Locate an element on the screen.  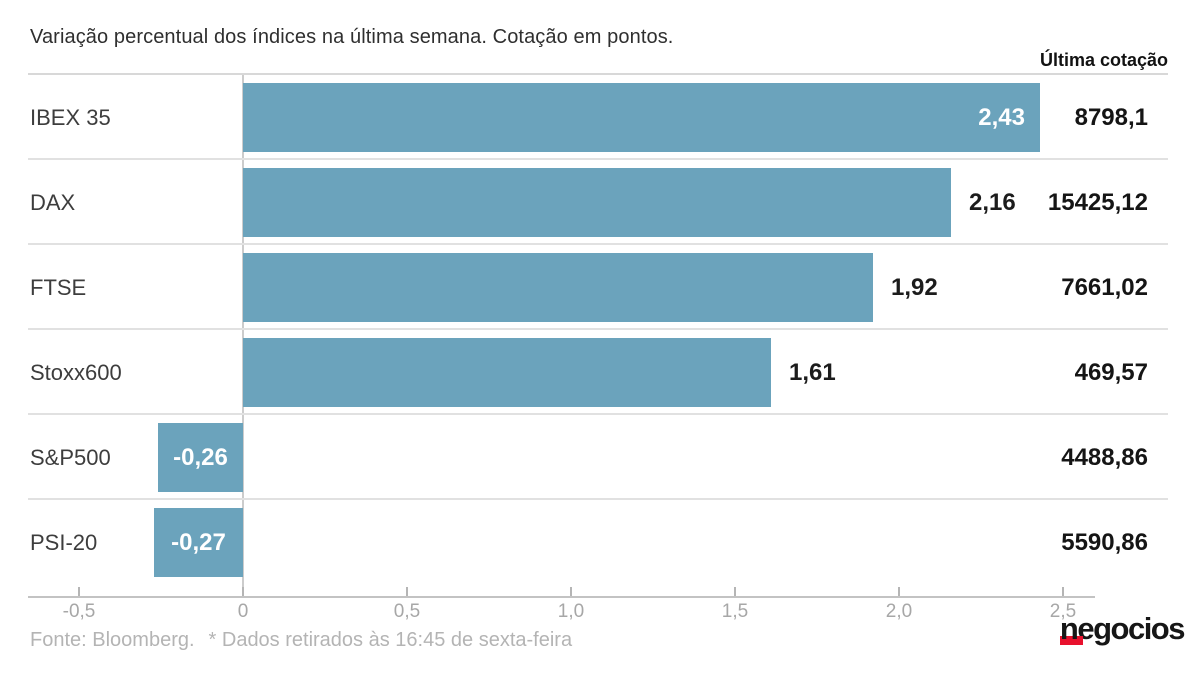
axis-tick-label: 0 is located at coordinates (243, 611).